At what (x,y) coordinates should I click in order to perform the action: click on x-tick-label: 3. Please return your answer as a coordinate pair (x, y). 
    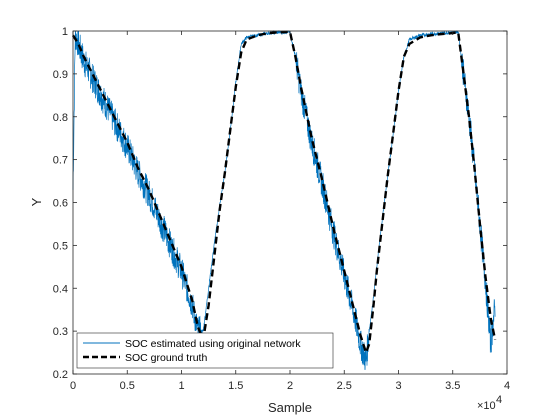
    Looking at the image, I should click on (398, 386).